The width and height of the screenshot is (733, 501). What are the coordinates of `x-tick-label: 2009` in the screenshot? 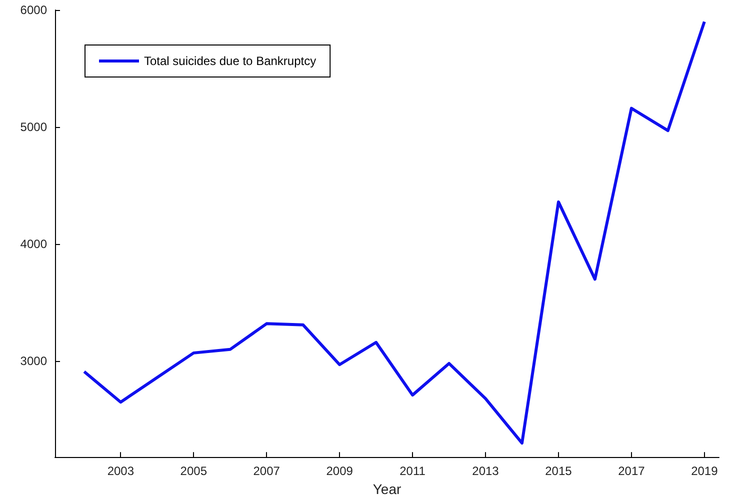 It's located at (340, 471).